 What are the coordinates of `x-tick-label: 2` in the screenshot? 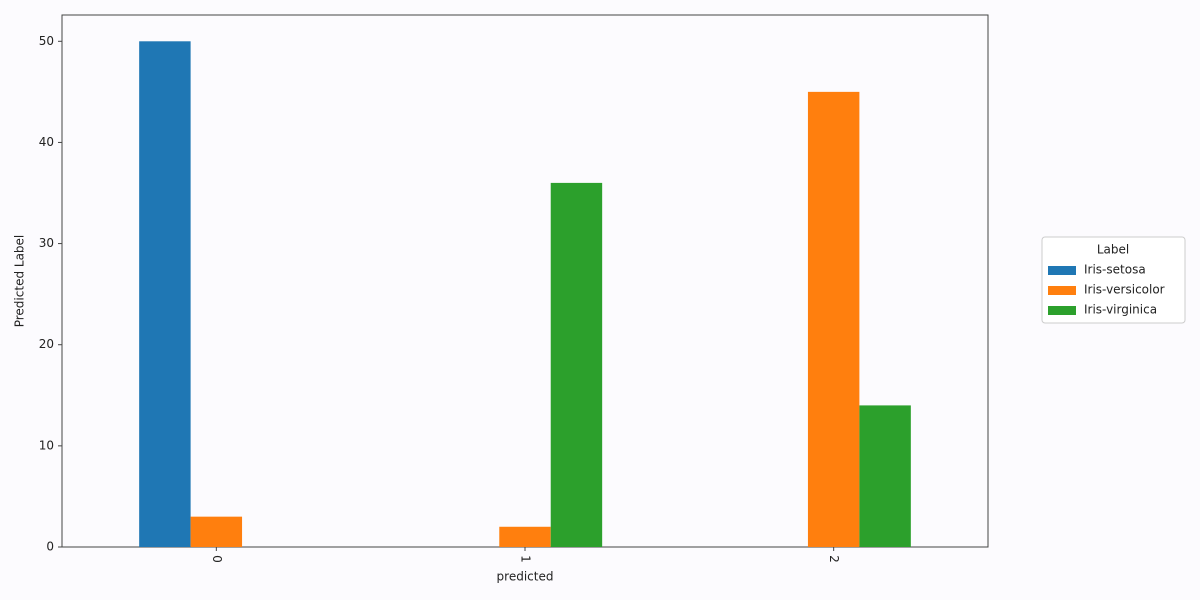 It's located at (834, 559).